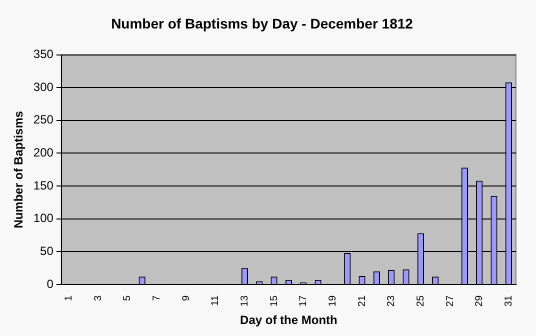  Describe the element at coordinates (19, 169) in the screenshot. I see `y-axis-title: Number of Baptisms` at that location.